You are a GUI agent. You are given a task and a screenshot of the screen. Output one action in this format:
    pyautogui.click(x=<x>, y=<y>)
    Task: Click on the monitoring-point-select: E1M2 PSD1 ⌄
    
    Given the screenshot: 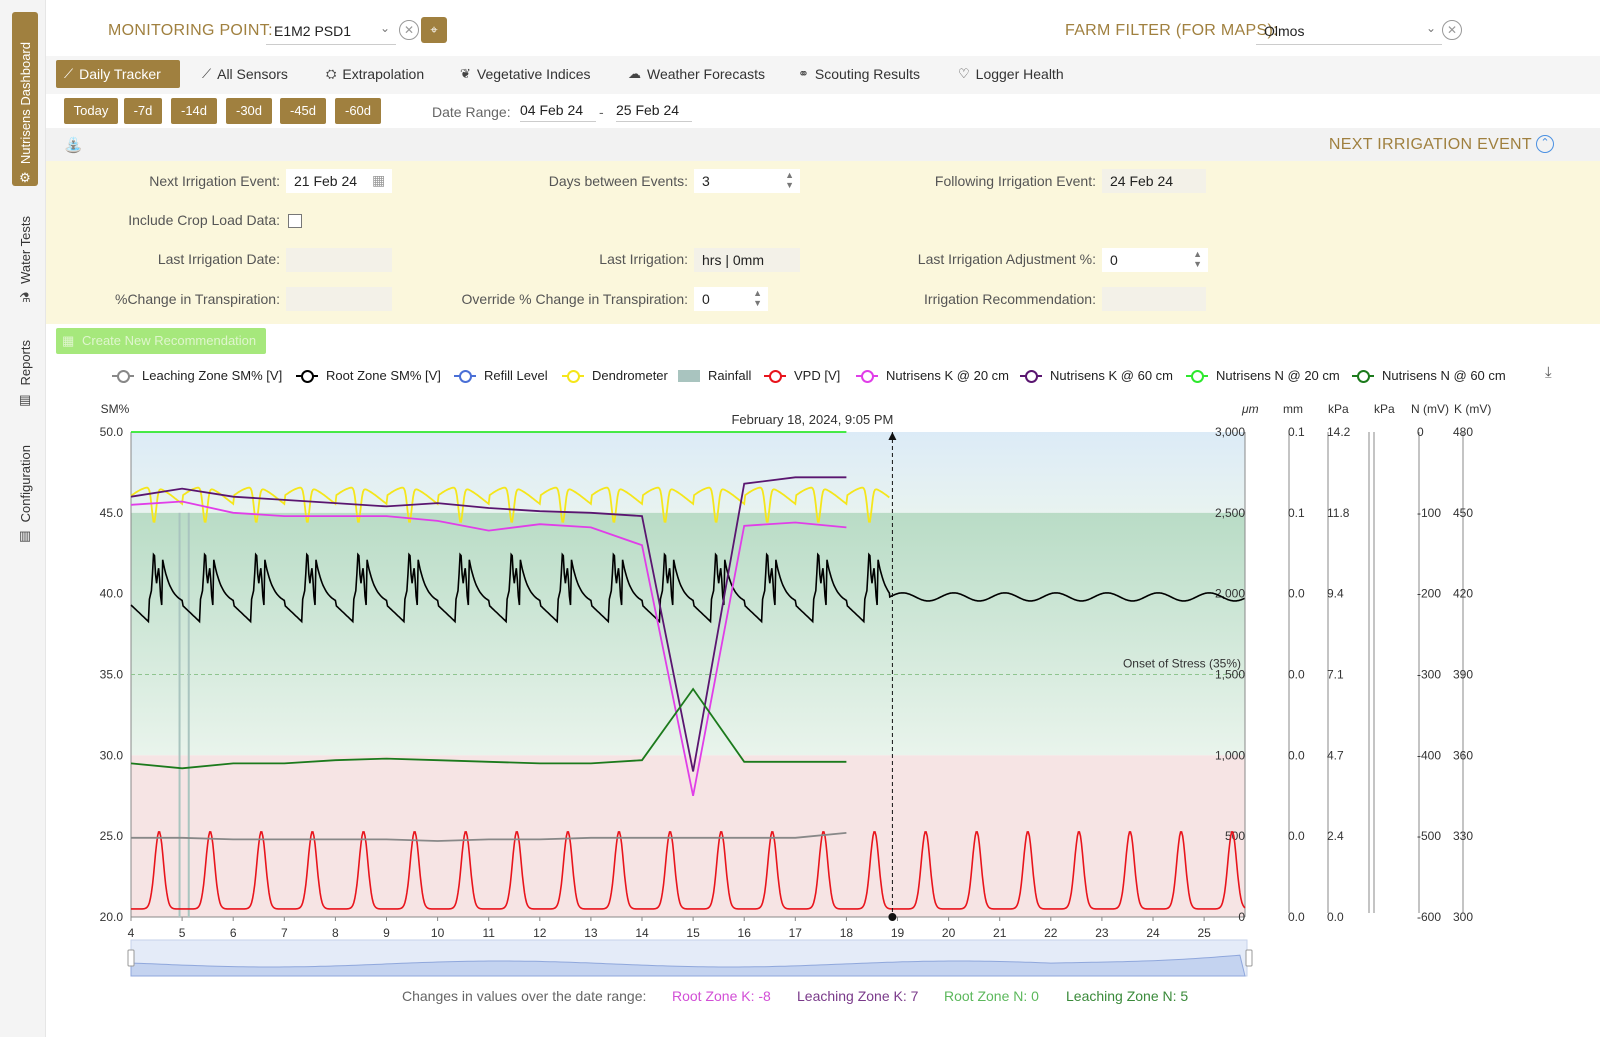 What is the action you would take?
    pyautogui.click(x=331, y=31)
    